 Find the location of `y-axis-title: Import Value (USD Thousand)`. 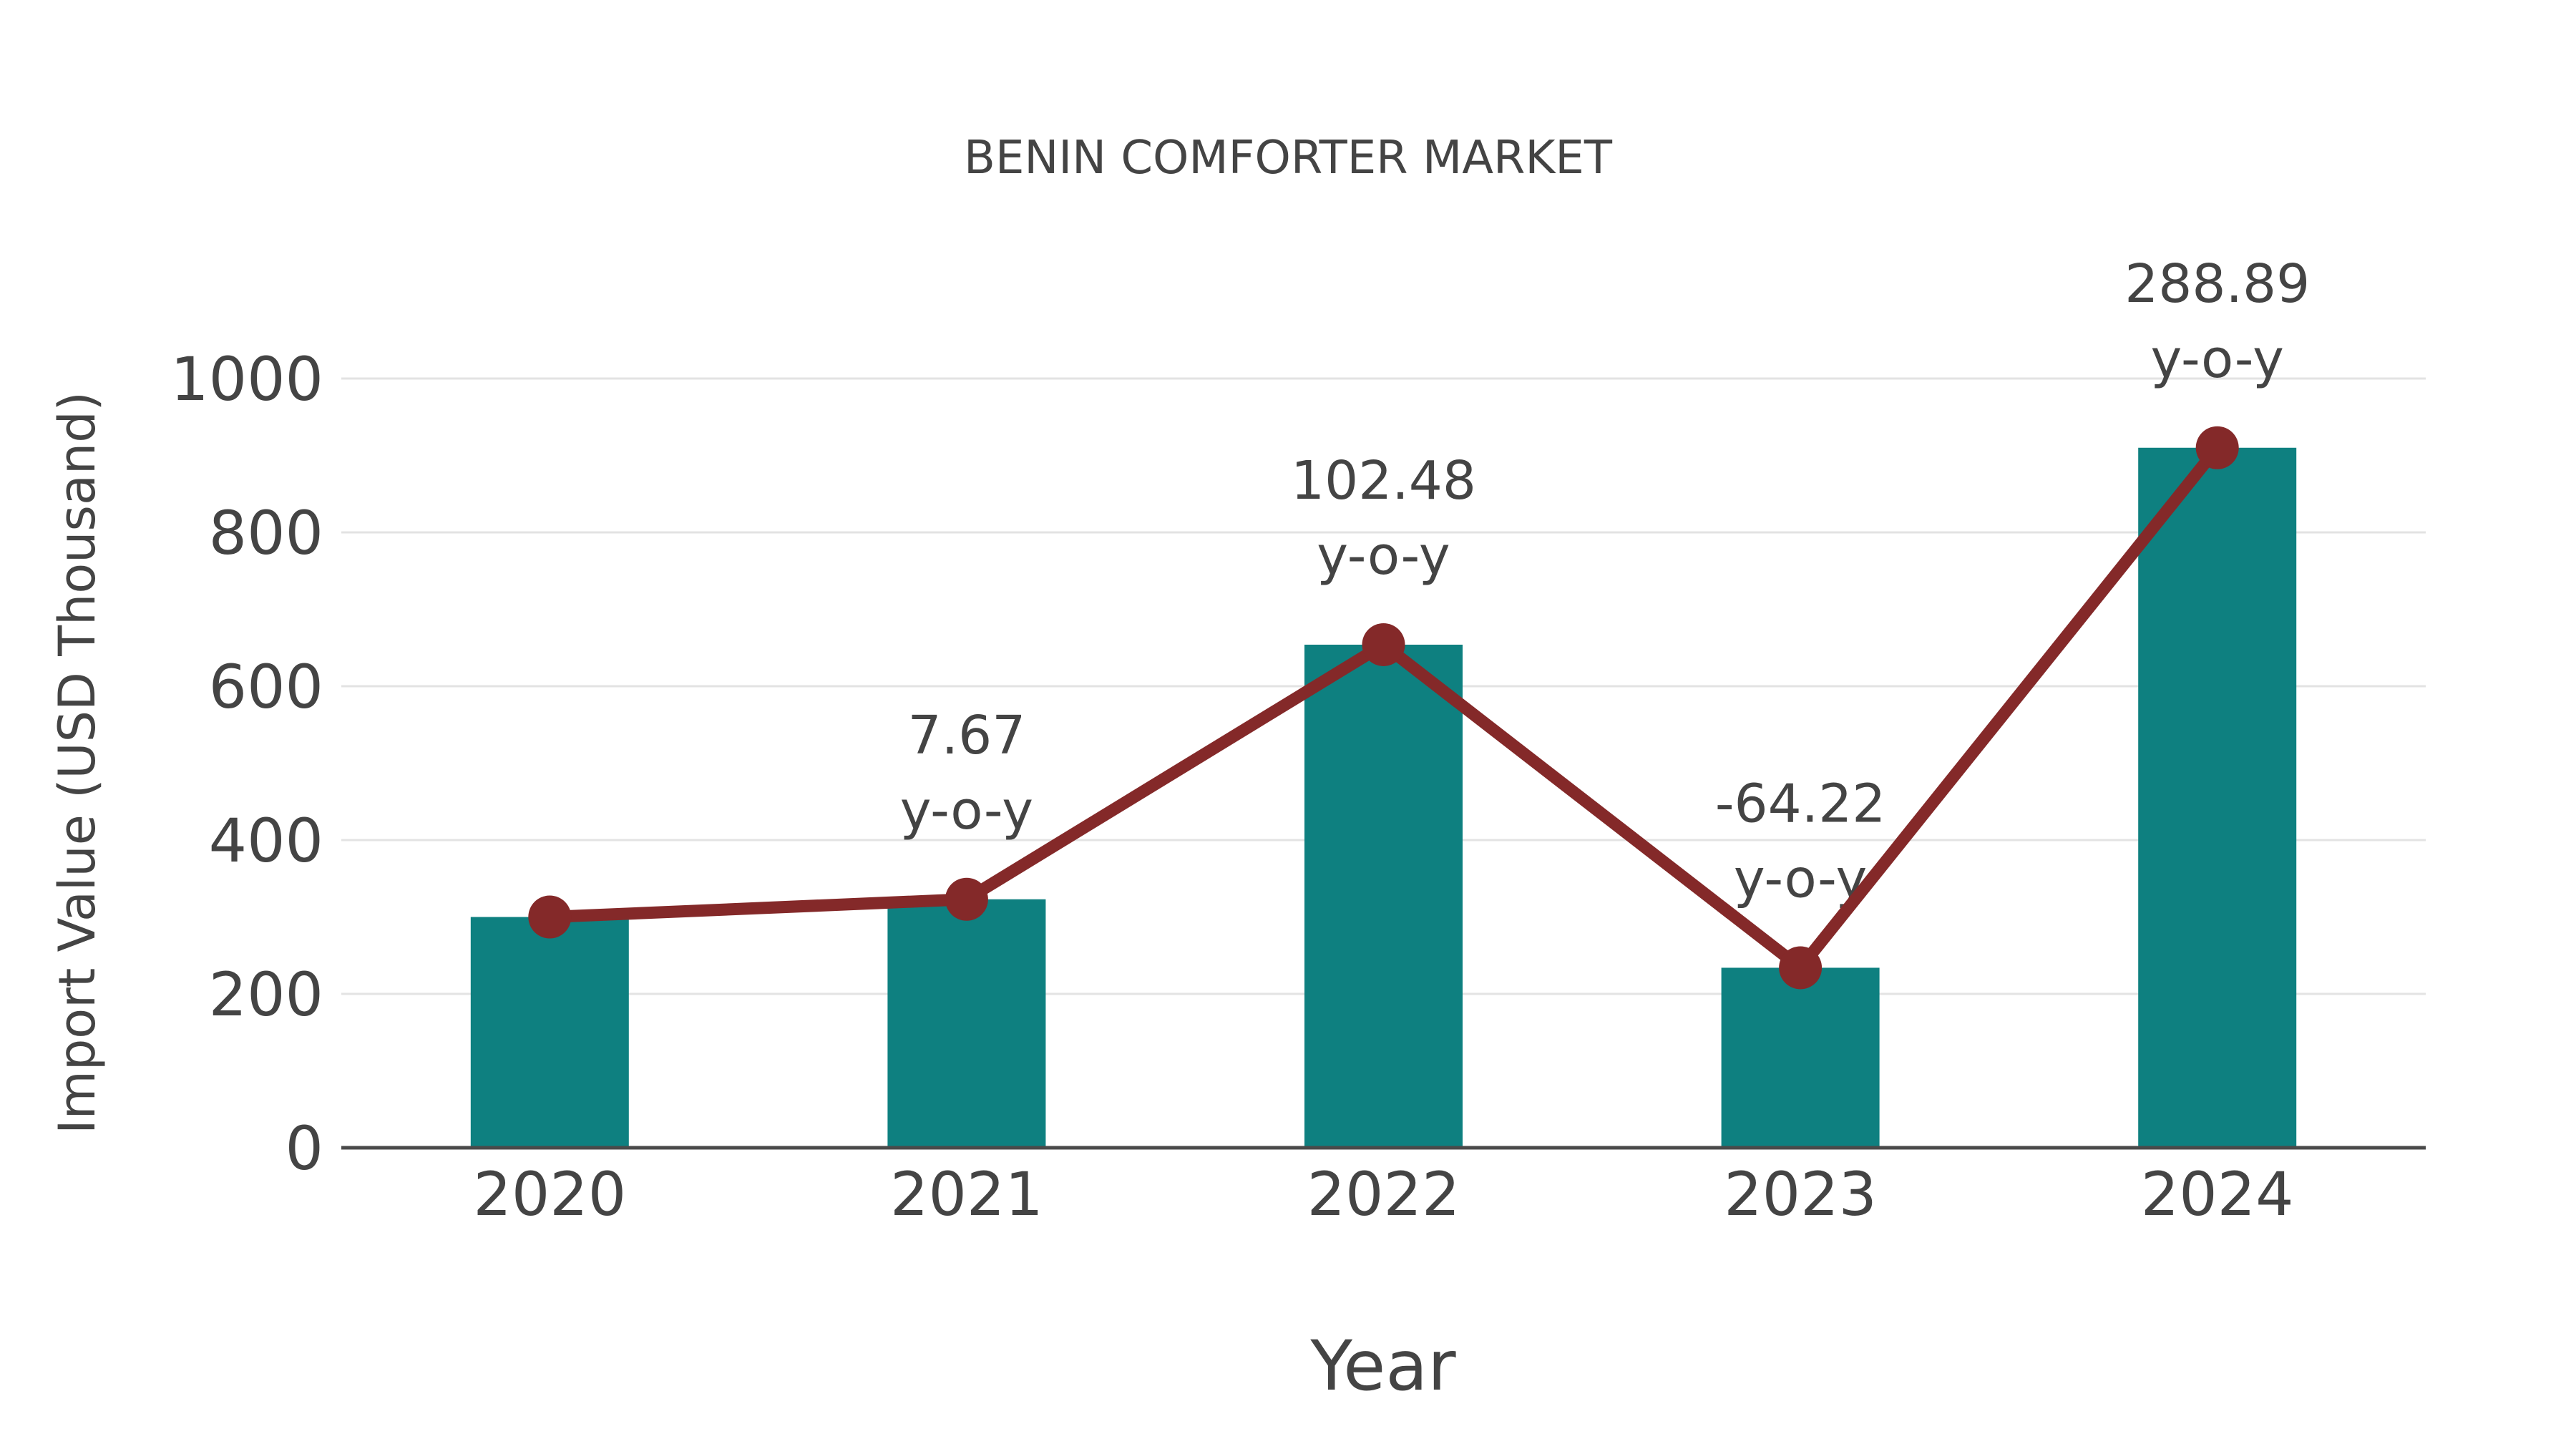

y-axis-title: Import Value (USD Thousand) is located at coordinates (77, 762).